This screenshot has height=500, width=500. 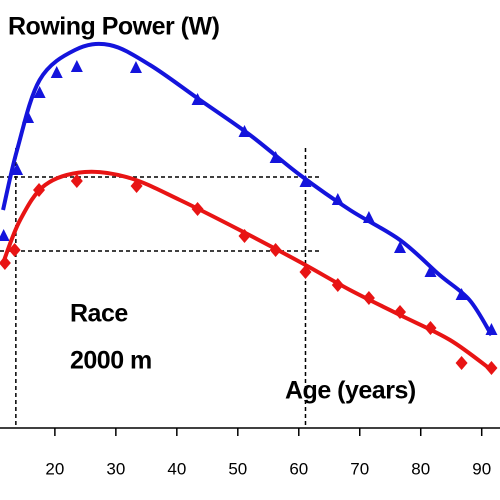 What do you see at coordinates (114, 27) in the screenshot?
I see `chart-title: Rowing Power (W)` at bounding box center [114, 27].